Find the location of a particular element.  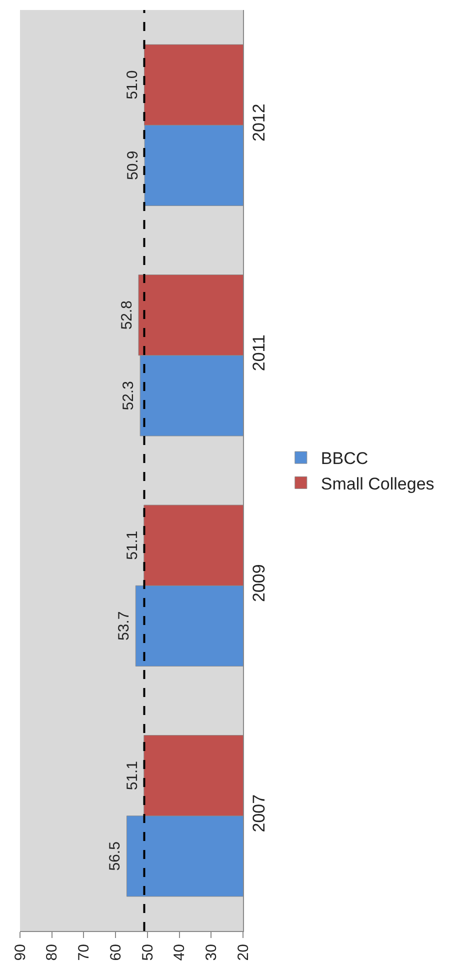

x-tick-label: 70 is located at coordinates (84, 952).